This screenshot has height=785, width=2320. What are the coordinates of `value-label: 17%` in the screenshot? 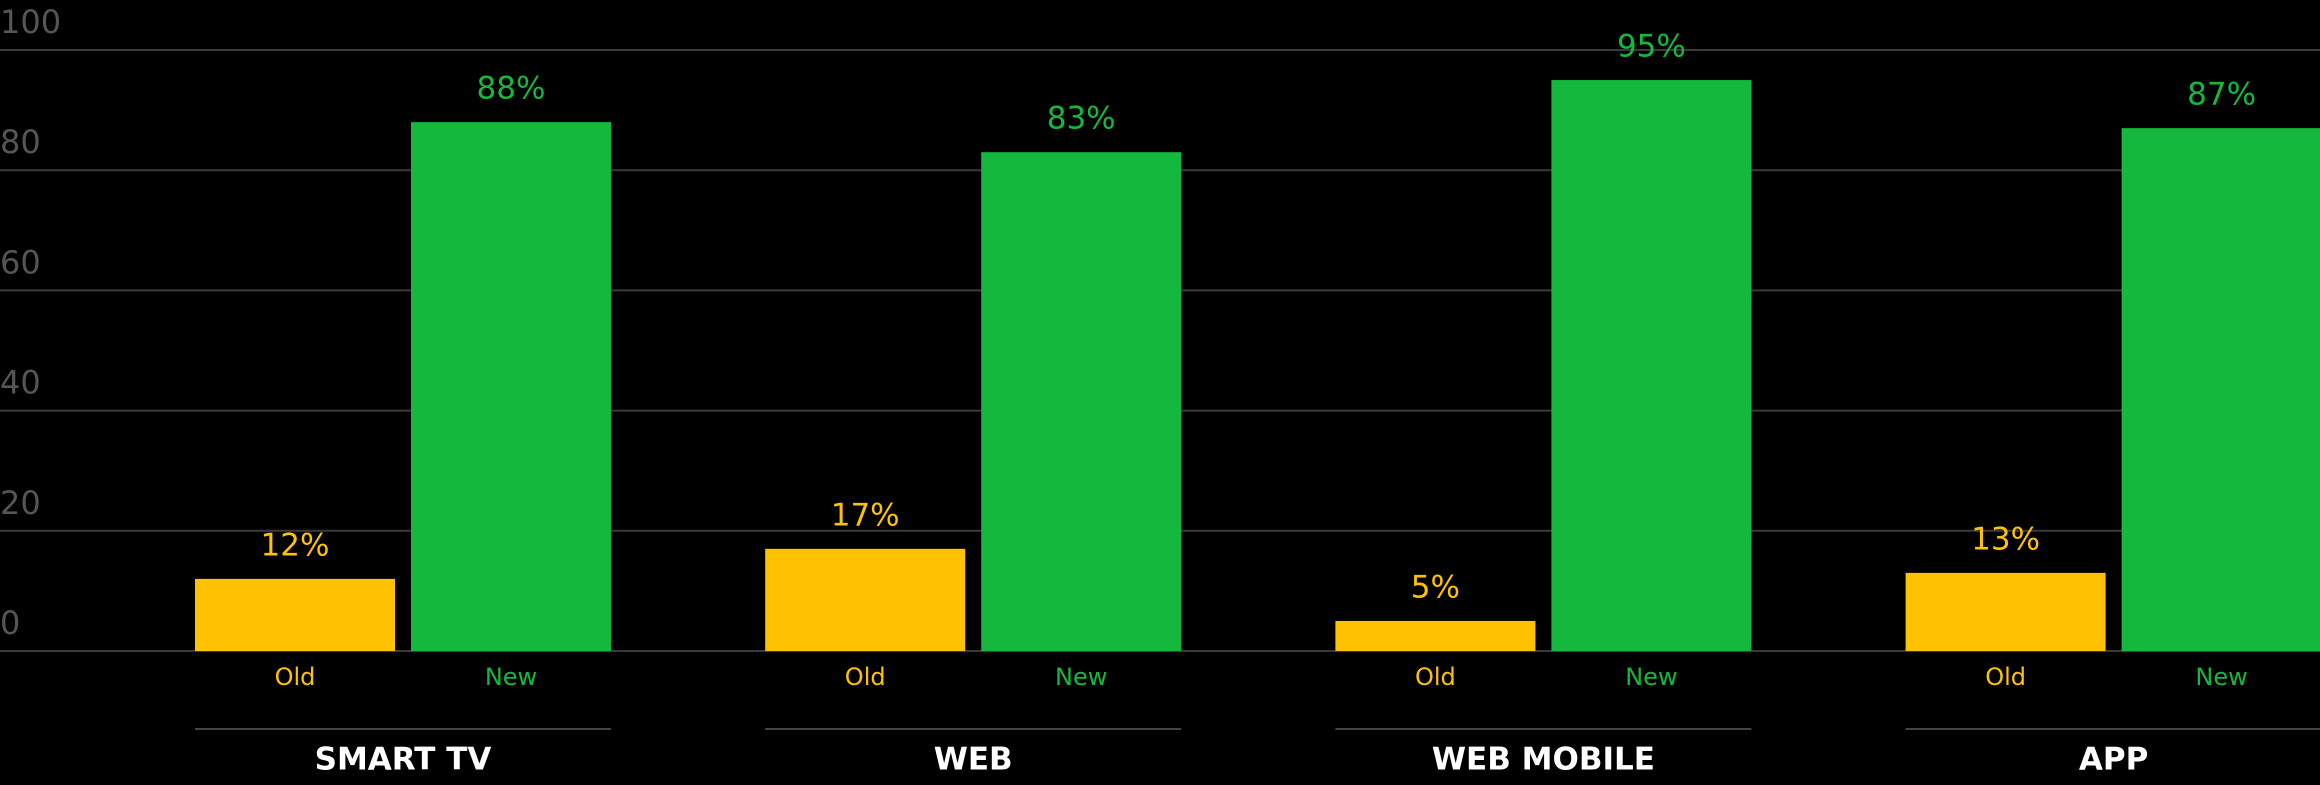 It's located at (865, 515).